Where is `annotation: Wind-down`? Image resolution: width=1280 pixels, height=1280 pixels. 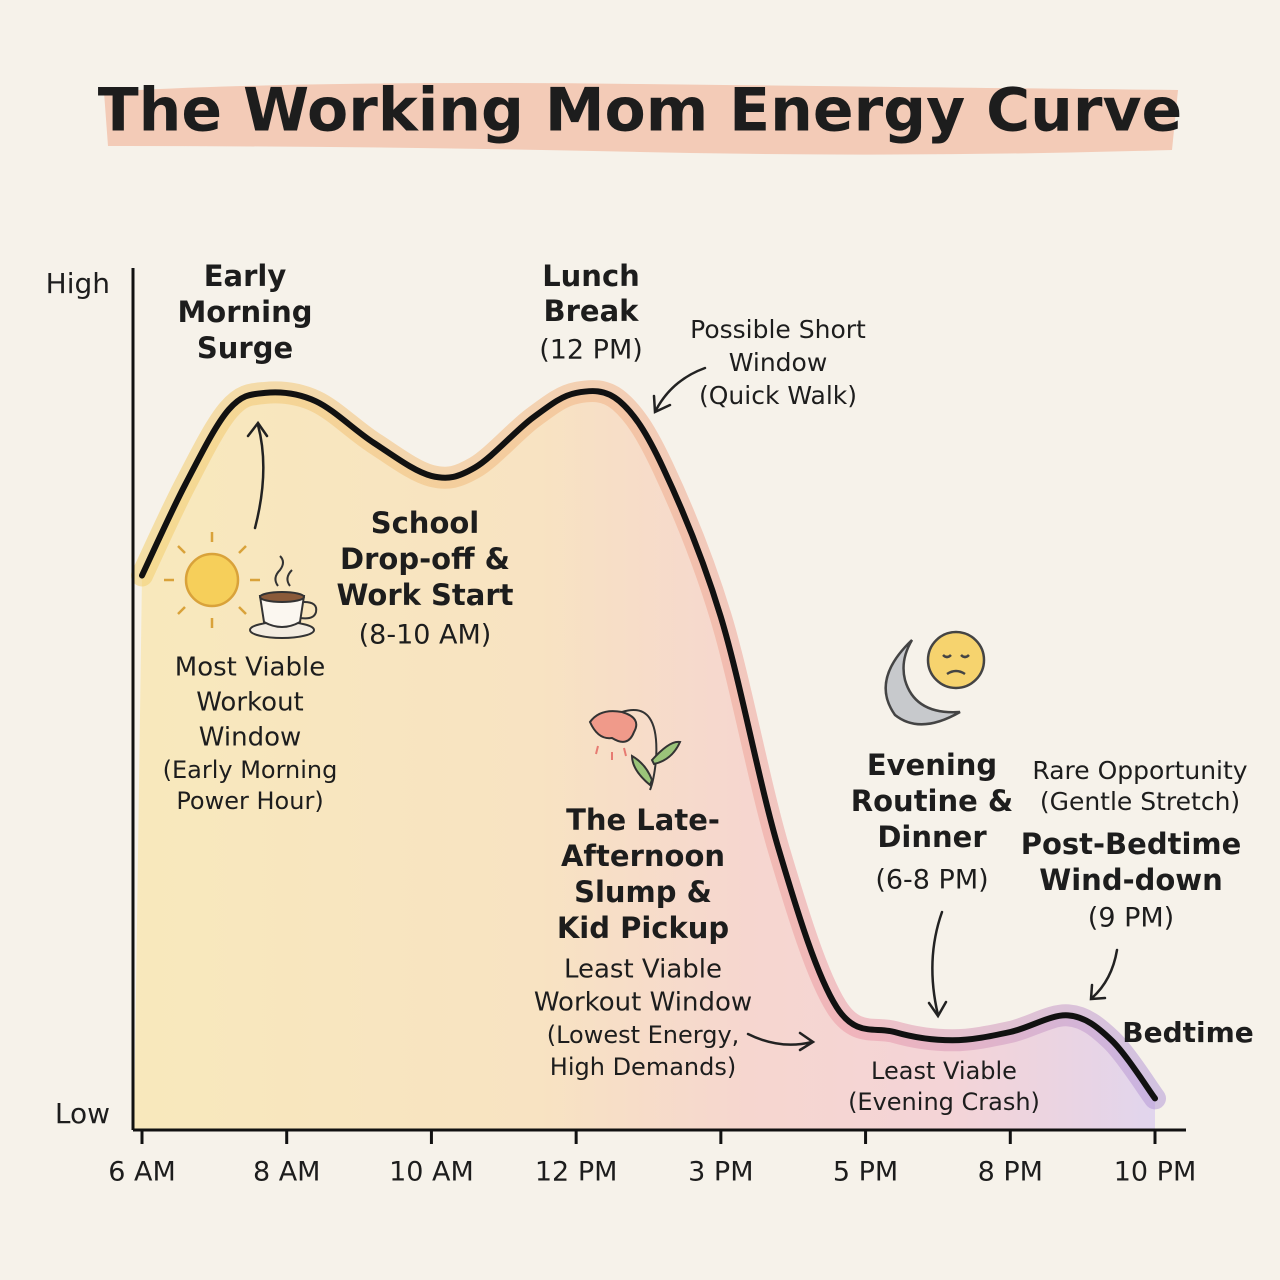
annotation: Wind-down is located at coordinates (1131, 880).